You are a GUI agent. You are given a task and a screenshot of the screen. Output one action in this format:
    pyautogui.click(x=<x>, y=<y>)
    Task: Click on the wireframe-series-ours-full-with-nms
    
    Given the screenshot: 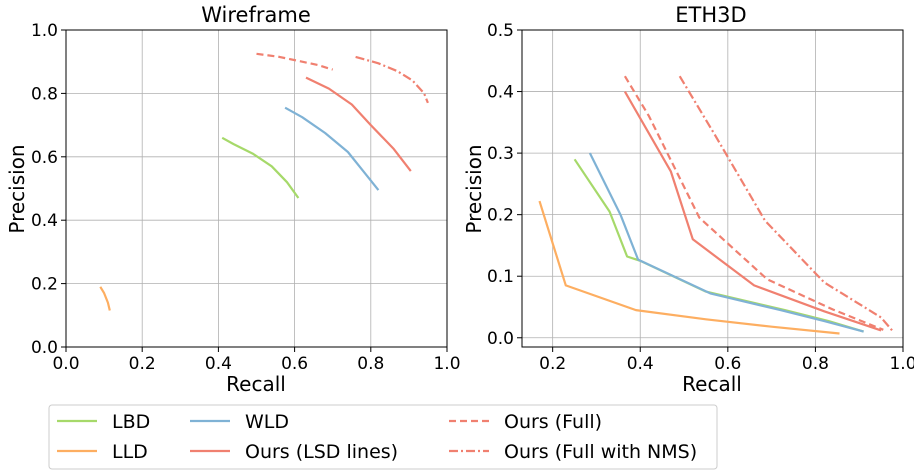 What is the action you would take?
    pyautogui.click(x=392, y=79)
    